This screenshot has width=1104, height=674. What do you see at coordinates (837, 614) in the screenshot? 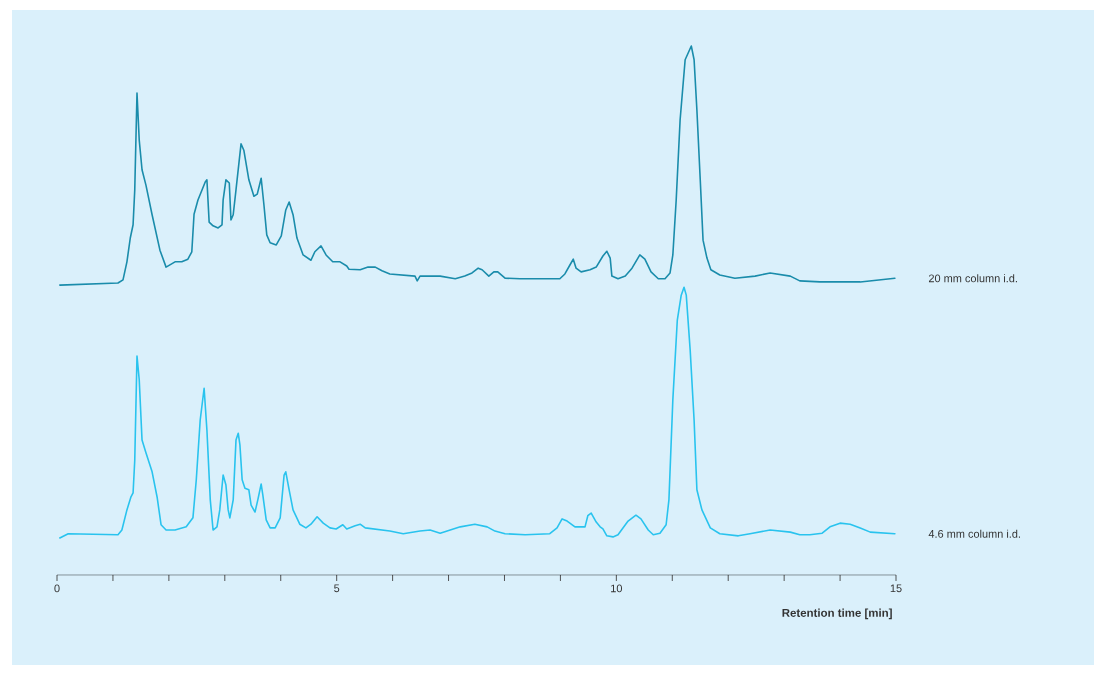
I see `x-axis-title: Retention time [min]` at bounding box center [837, 614].